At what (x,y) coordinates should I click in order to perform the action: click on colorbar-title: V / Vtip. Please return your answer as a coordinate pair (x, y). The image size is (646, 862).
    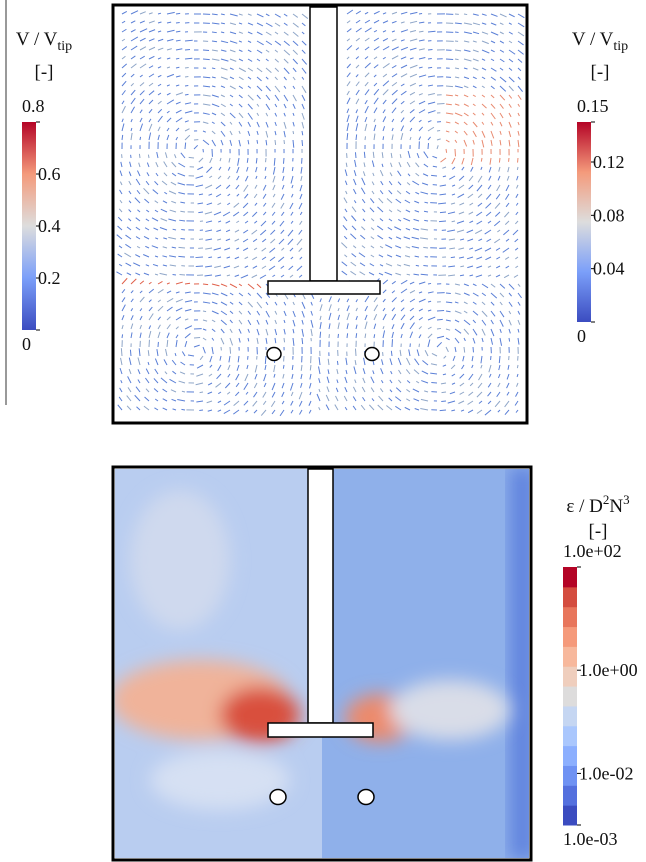
    Looking at the image, I should click on (44, 41).